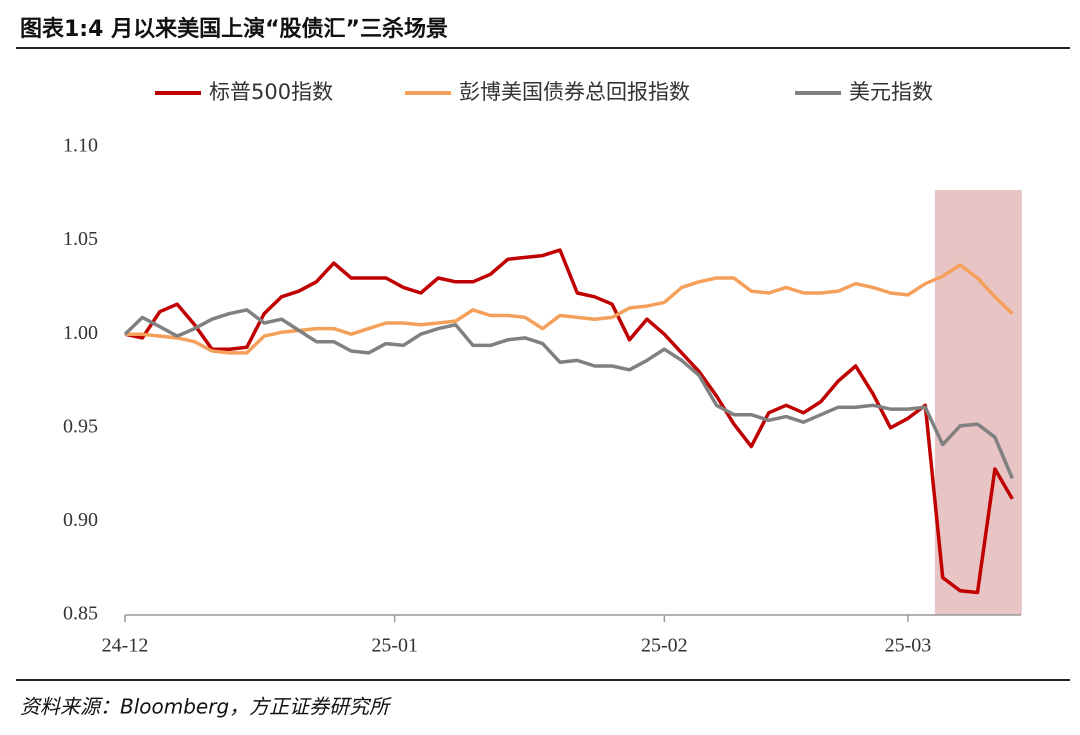 This screenshot has width=1080, height=735. Describe the element at coordinates (80, 614) in the screenshot. I see `y-tick-label: 0.85` at that location.